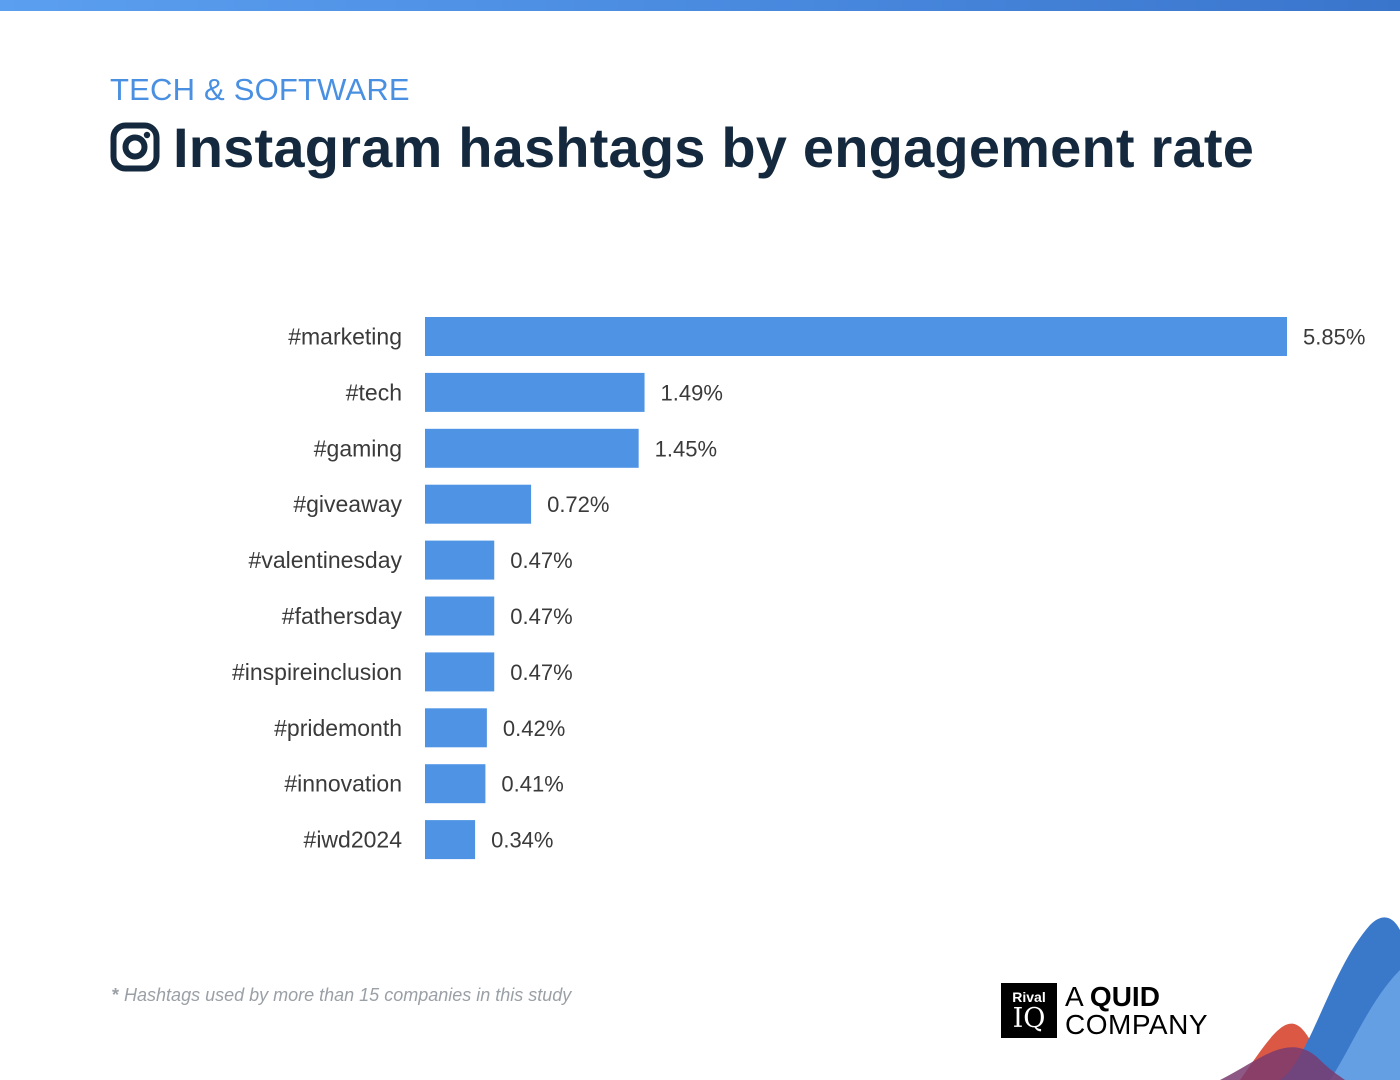  Describe the element at coordinates (135, 147) in the screenshot. I see `instagram-icon` at that location.